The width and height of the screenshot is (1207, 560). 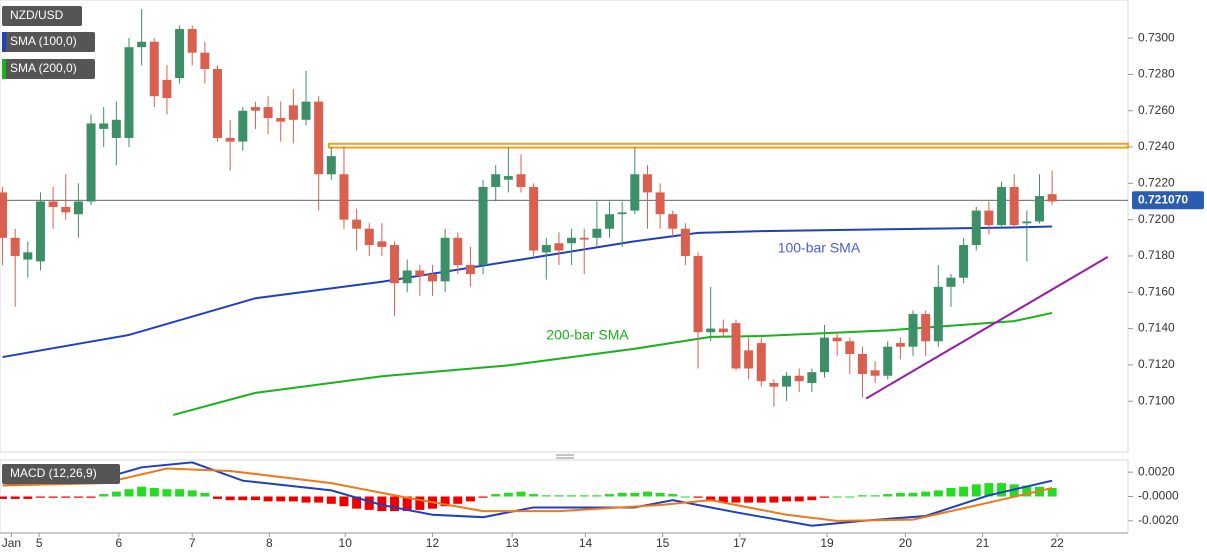 What do you see at coordinates (1156, 110) in the screenshot?
I see `y-tick-label: 0.7260` at bounding box center [1156, 110].